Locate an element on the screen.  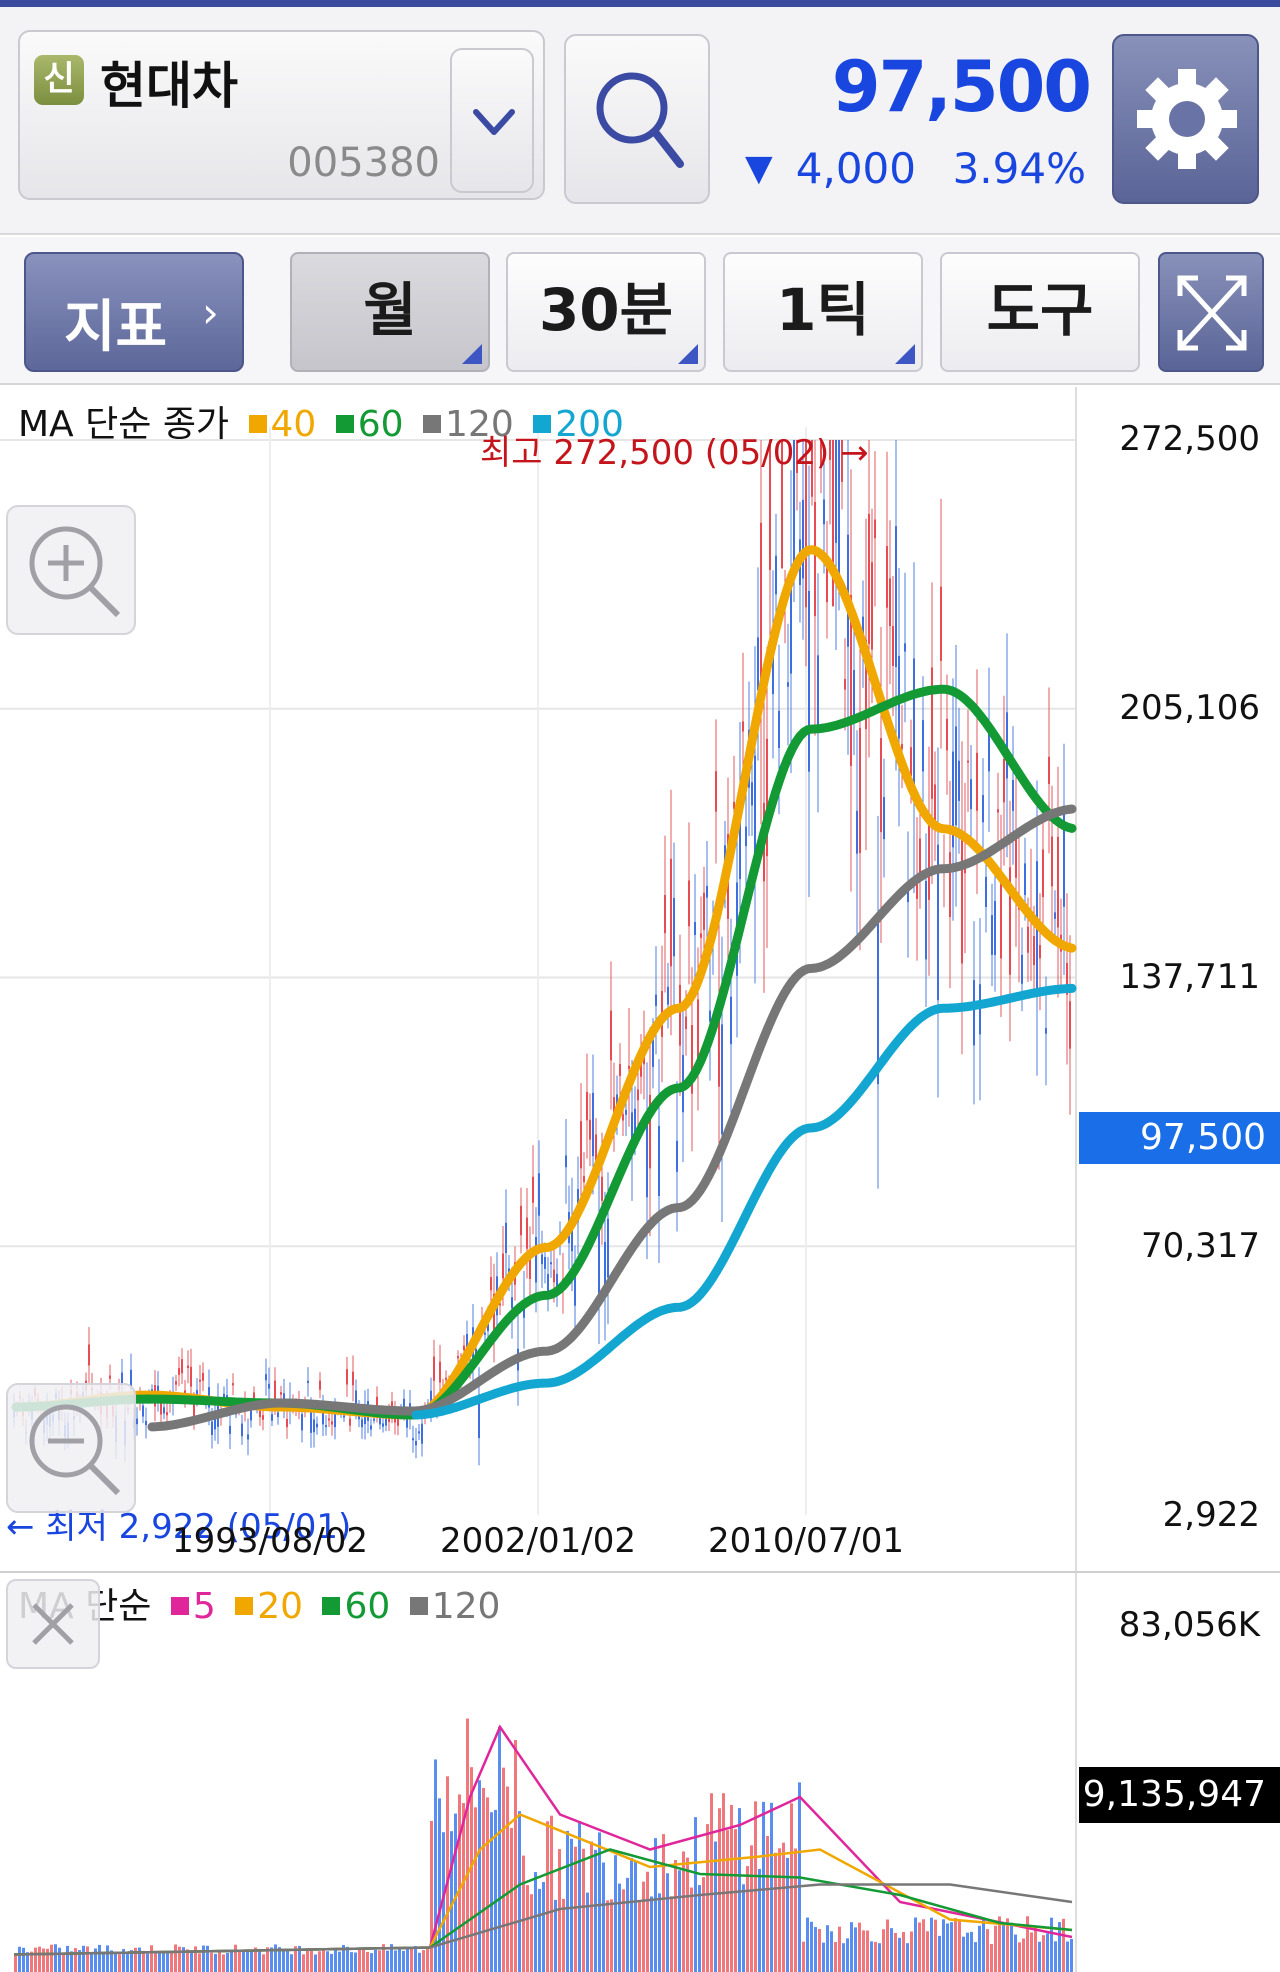
y-label-272500: 272,500 is located at coordinates (1189, 439).